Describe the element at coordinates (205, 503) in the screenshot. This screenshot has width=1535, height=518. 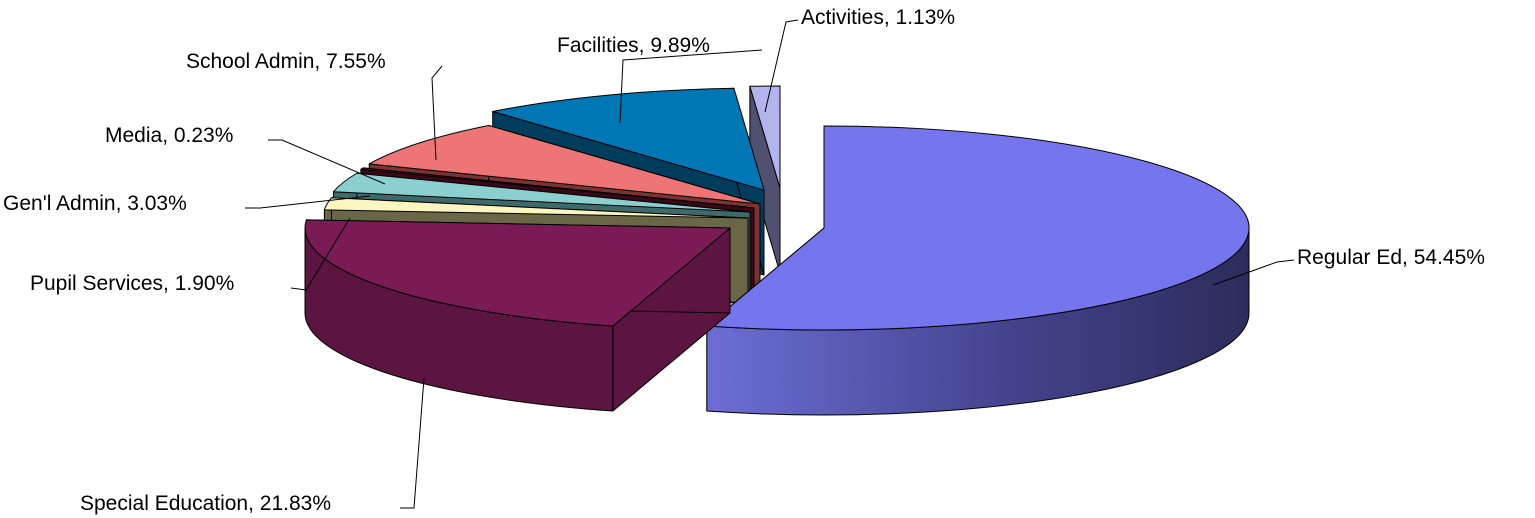
I see `slice-label: Special Education, 21.83%` at that location.